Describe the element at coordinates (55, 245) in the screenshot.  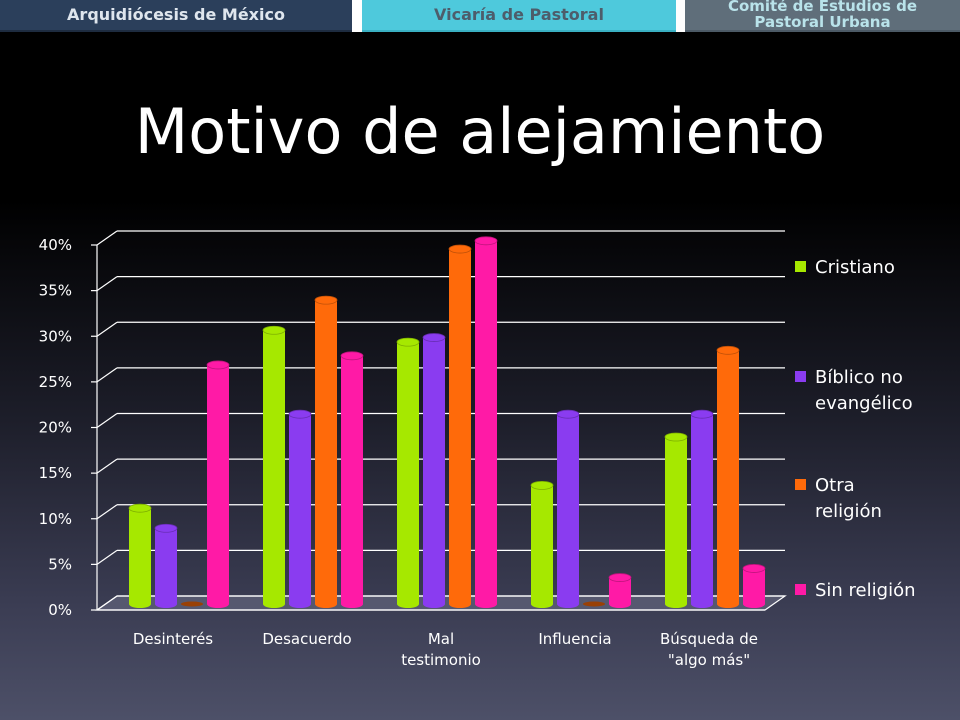
I see `y-tick-label: 40%` at that location.